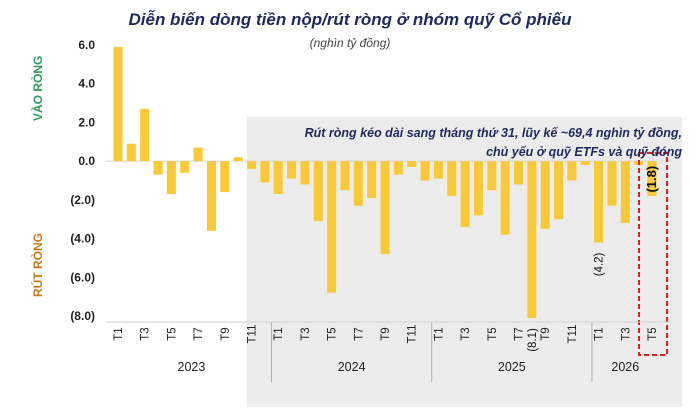 The width and height of the screenshot is (700, 419). What do you see at coordinates (651, 179) in the screenshot?
I see `data-label: (1.8)` at bounding box center [651, 179].